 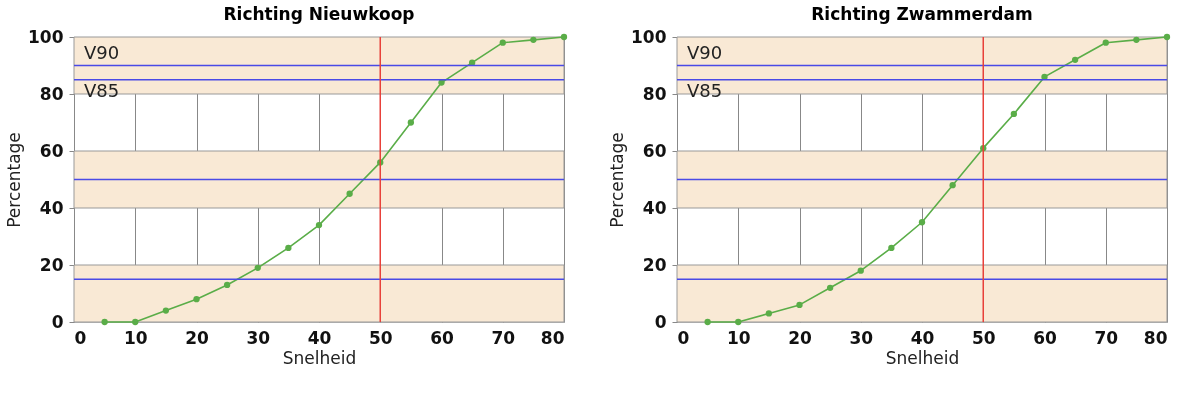 What do you see at coordinates (922, 14) in the screenshot?
I see `chart-title: Richting Zwammerdam` at bounding box center [922, 14].